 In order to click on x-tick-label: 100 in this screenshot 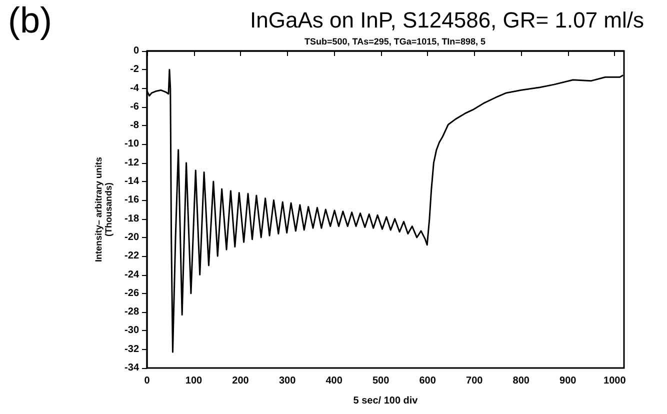, I will do `click(194, 381)`.